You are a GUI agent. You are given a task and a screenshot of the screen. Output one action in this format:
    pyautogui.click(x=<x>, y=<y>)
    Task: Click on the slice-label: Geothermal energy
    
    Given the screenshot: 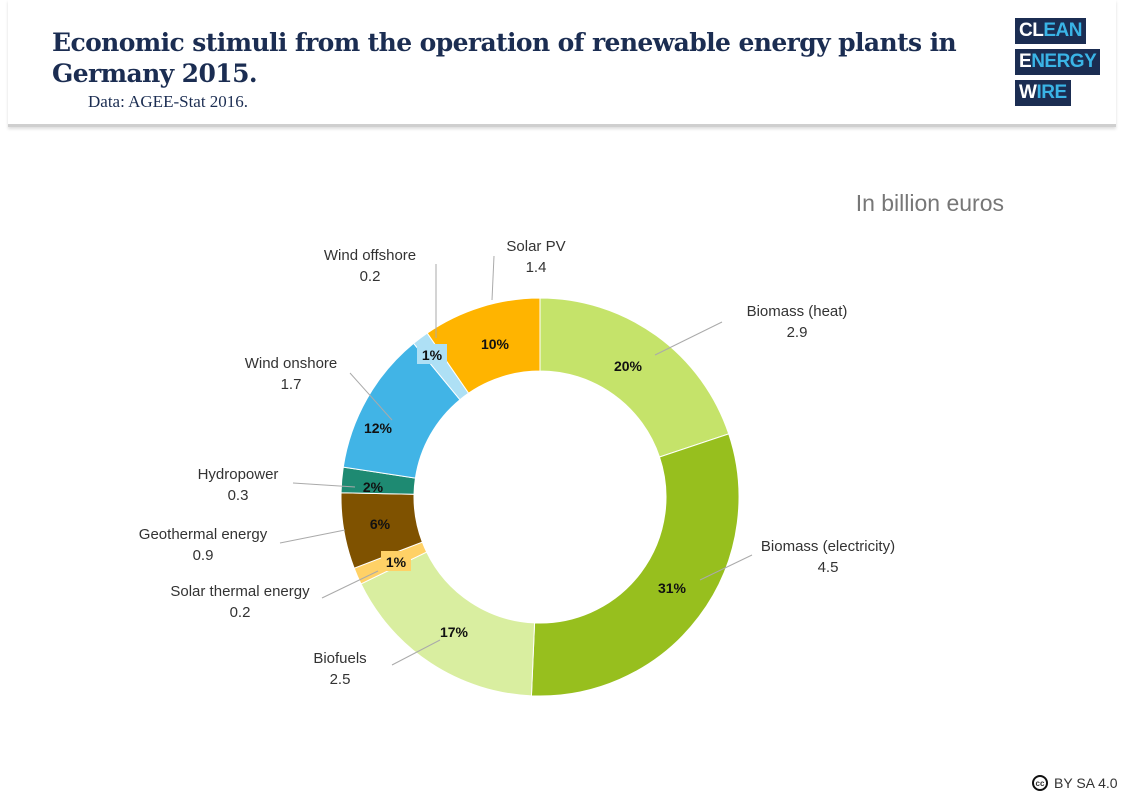 What is the action you would take?
    pyautogui.click(x=203, y=534)
    